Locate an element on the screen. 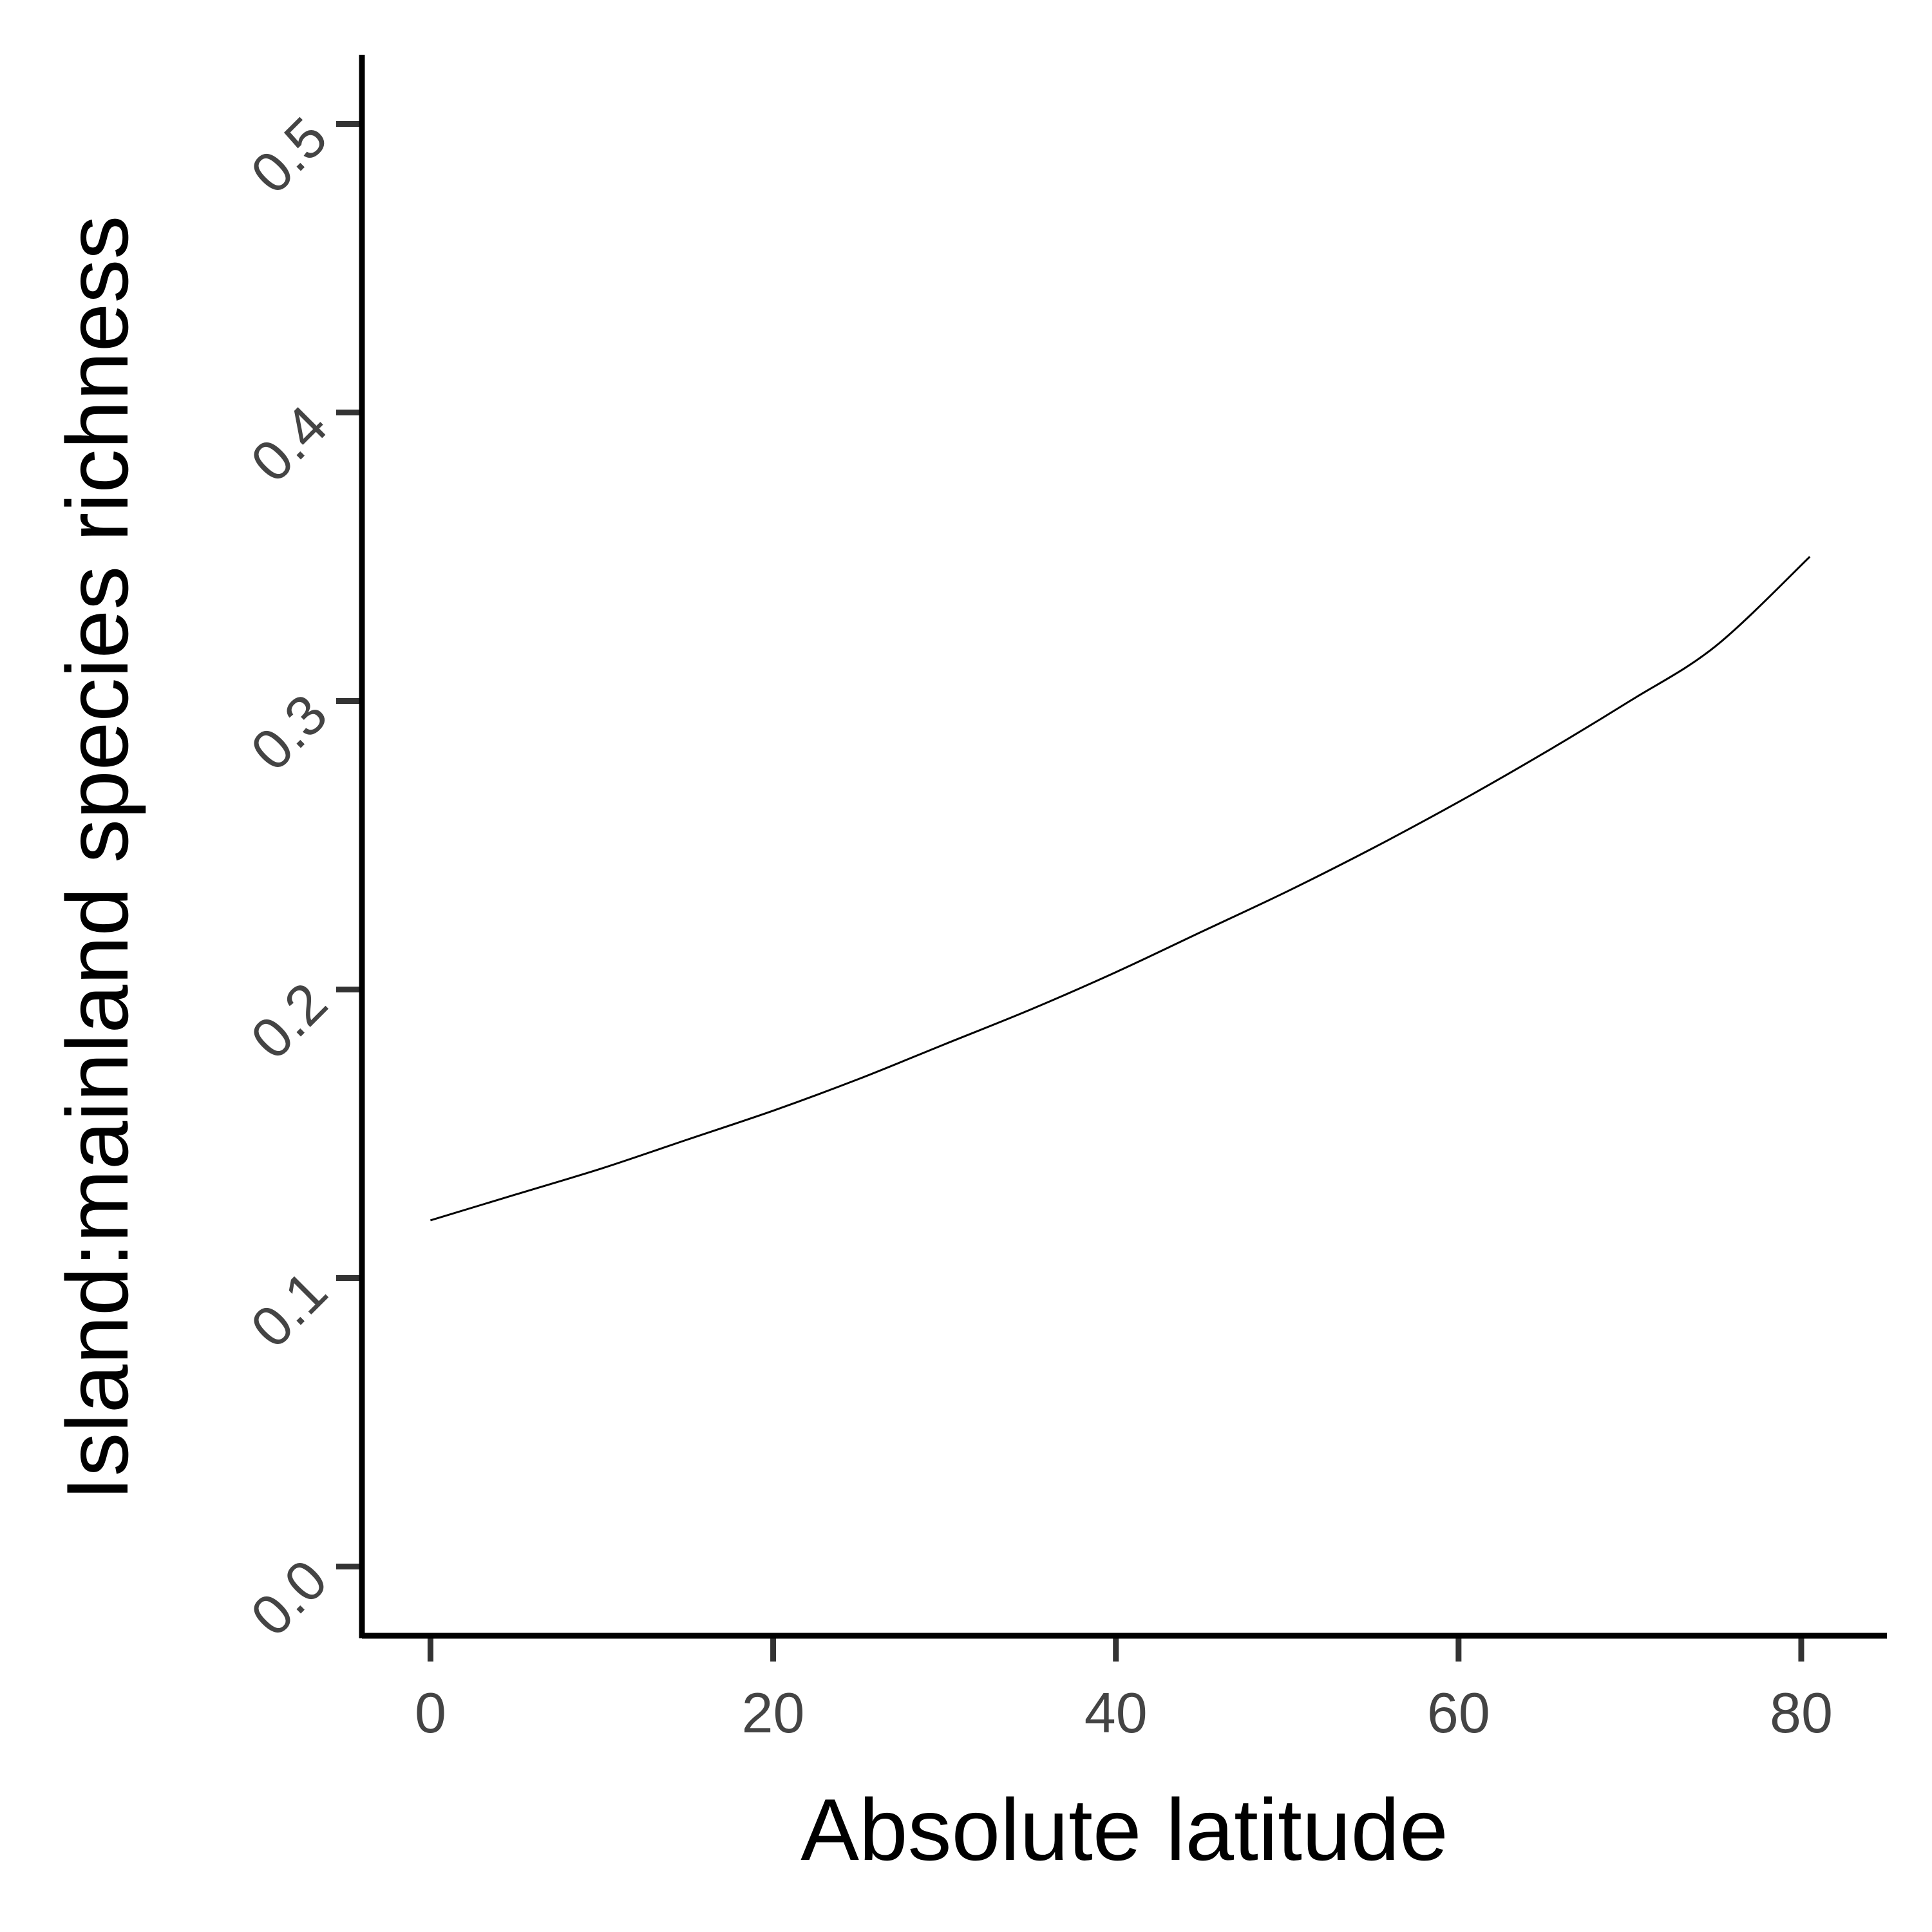 This screenshot has width=1932, height=1932. y-axis-title: Island:mainland species richness is located at coordinates (97, 858).